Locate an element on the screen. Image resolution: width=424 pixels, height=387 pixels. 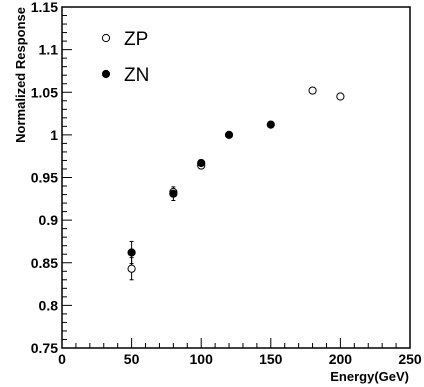
legend-label-zn: ZN is located at coordinates (136, 75).